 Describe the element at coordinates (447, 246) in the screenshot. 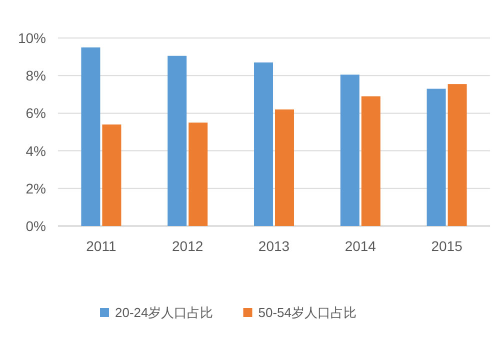

I see `x-tick-label: 2015` at that location.